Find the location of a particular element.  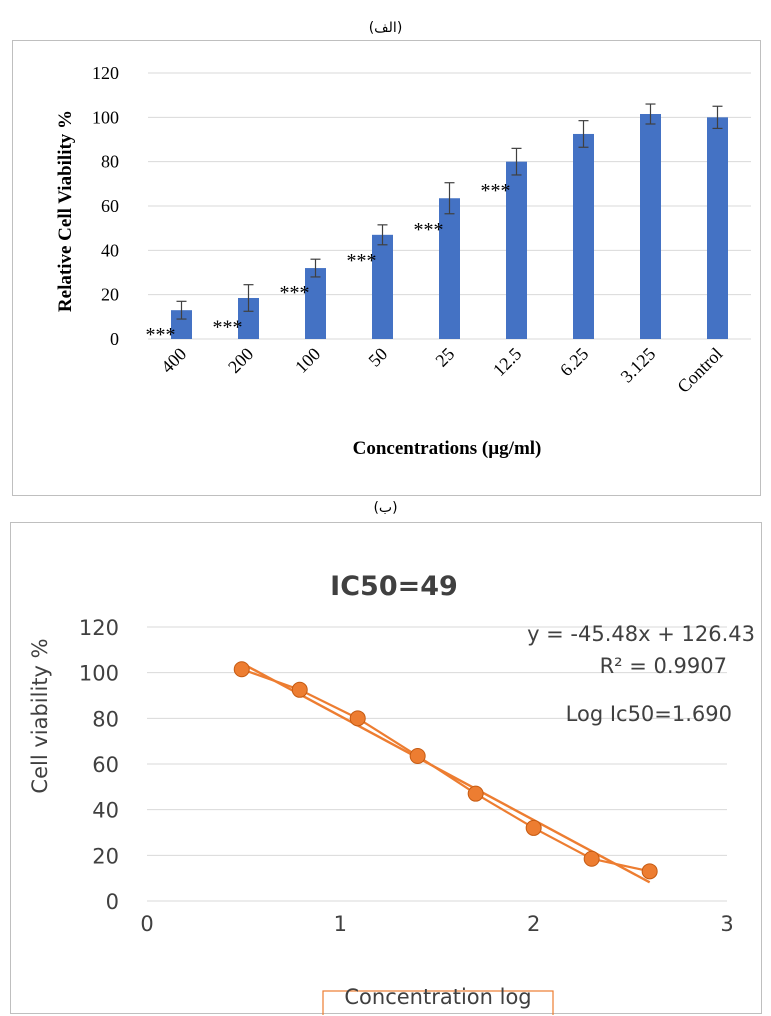

trendline is located at coordinates (446, 773).